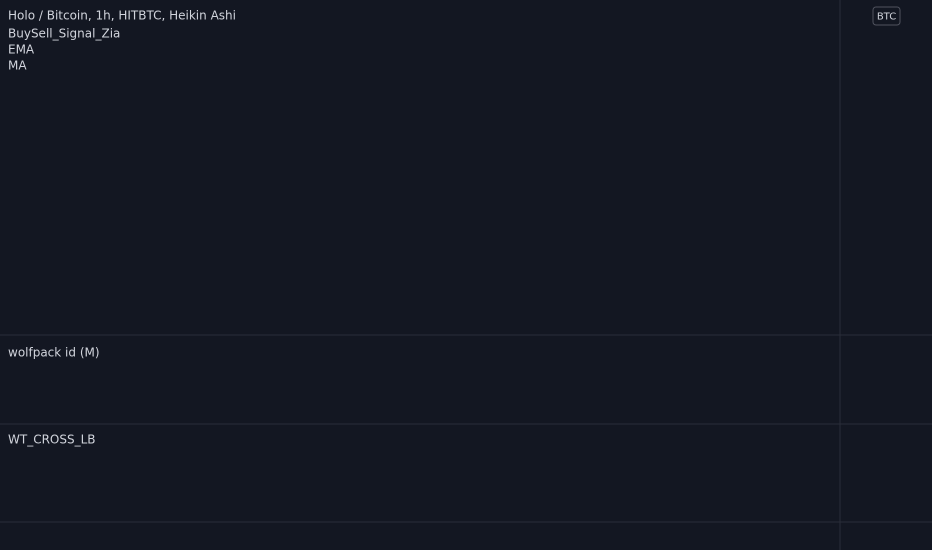 This screenshot has width=932, height=550. Describe the element at coordinates (17, 66) in the screenshot. I see `legend-entry: MA` at that location.